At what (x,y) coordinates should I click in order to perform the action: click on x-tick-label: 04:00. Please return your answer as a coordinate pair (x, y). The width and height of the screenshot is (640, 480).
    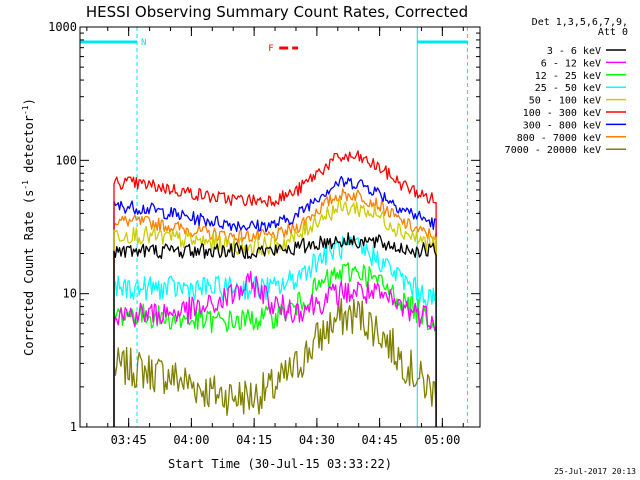
    Looking at the image, I should click on (191, 440).